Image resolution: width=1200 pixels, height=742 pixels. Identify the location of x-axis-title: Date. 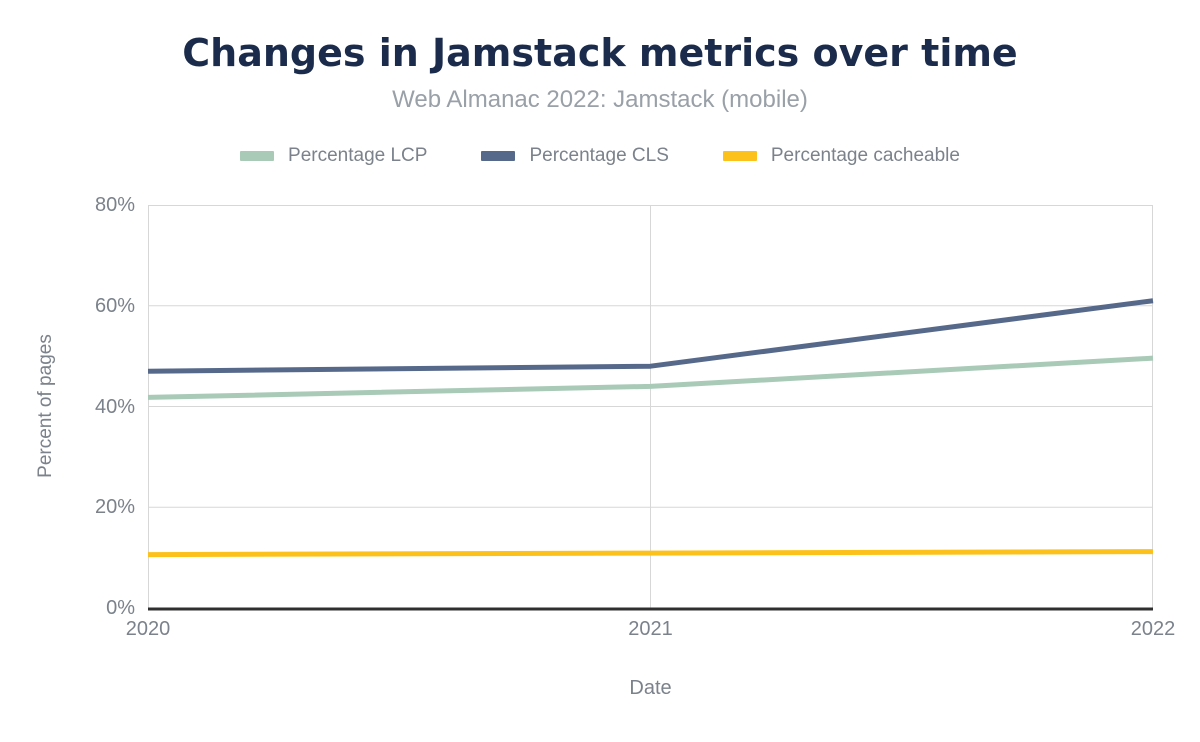
(650, 688).